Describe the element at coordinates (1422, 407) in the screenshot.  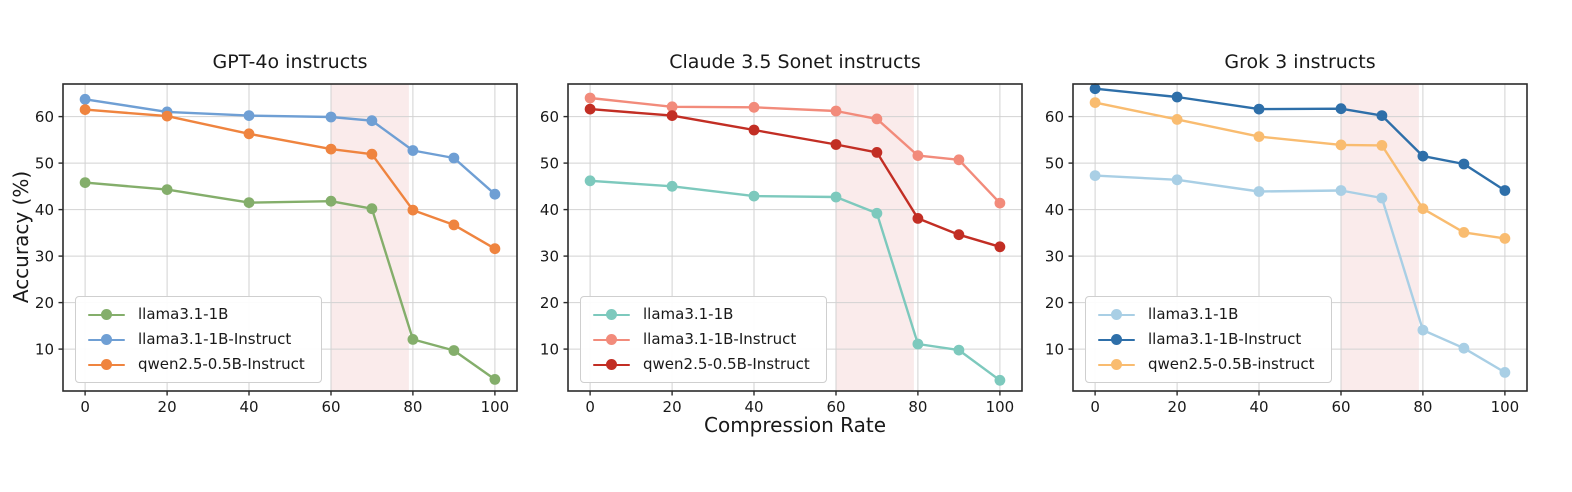
I see `x-tick-label: 80` at that location.